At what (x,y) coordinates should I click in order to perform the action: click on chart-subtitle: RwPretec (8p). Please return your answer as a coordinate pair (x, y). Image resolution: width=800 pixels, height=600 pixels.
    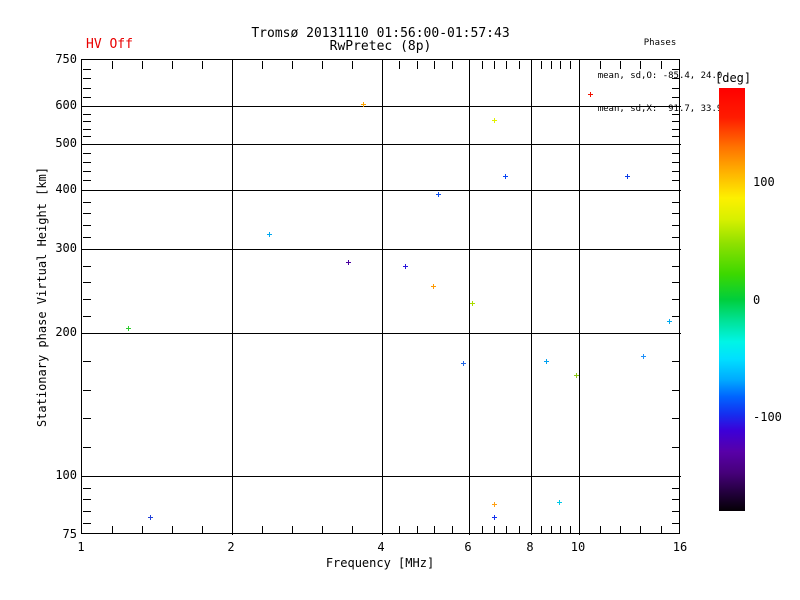
    Looking at the image, I should click on (380, 46).